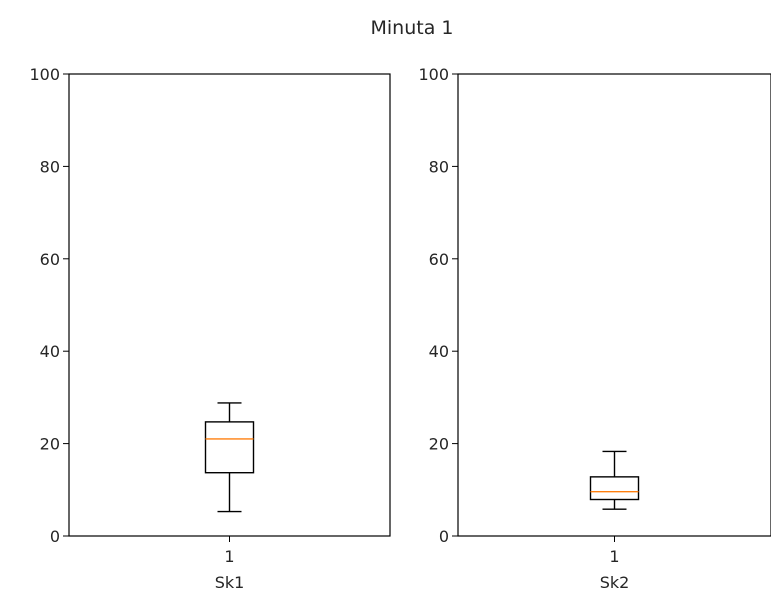 This screenshot has width=771, height=601. Describe the element at coordinates (230, 582) in the screenshot. I see `x-axis-label: Sk1` at that location.